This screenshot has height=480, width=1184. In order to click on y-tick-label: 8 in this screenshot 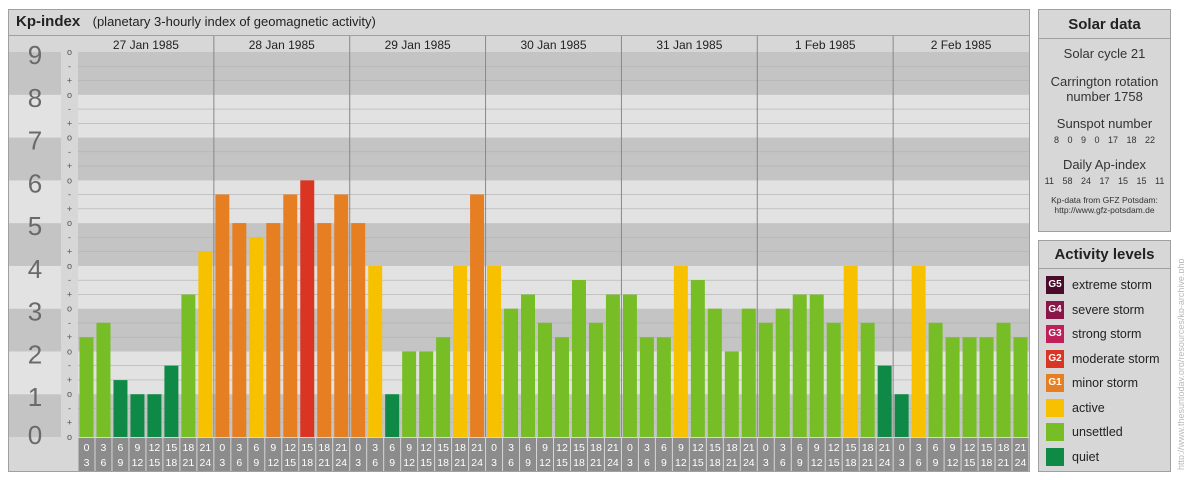, I will do `click(35, 98)`.